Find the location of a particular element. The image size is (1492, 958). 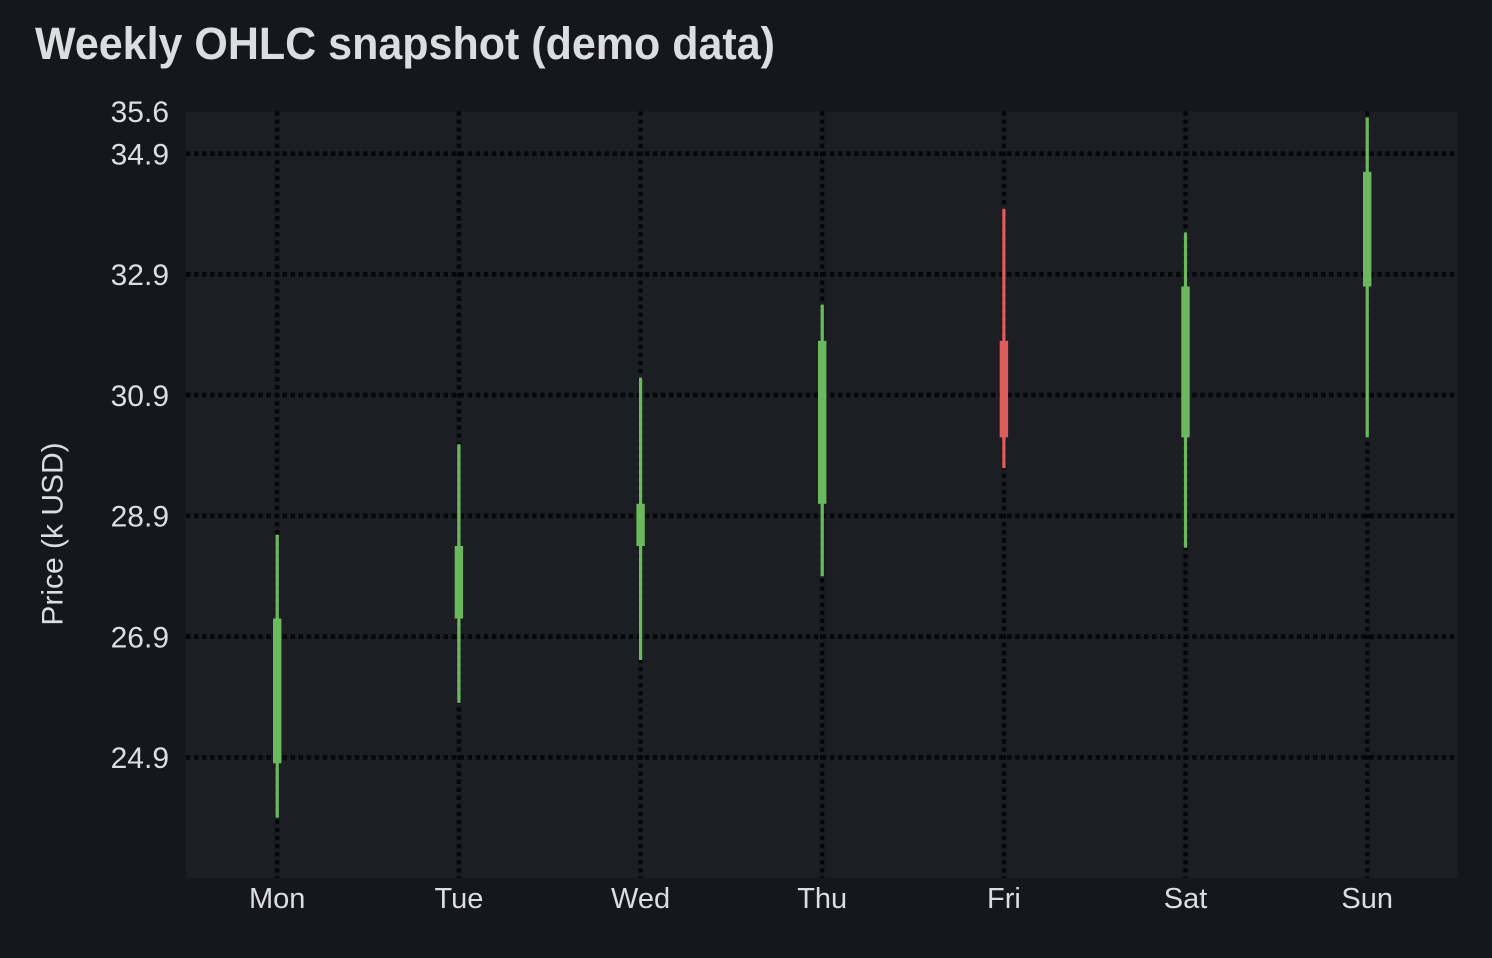

svg-text: Thu is located at coordinates (822, 899).